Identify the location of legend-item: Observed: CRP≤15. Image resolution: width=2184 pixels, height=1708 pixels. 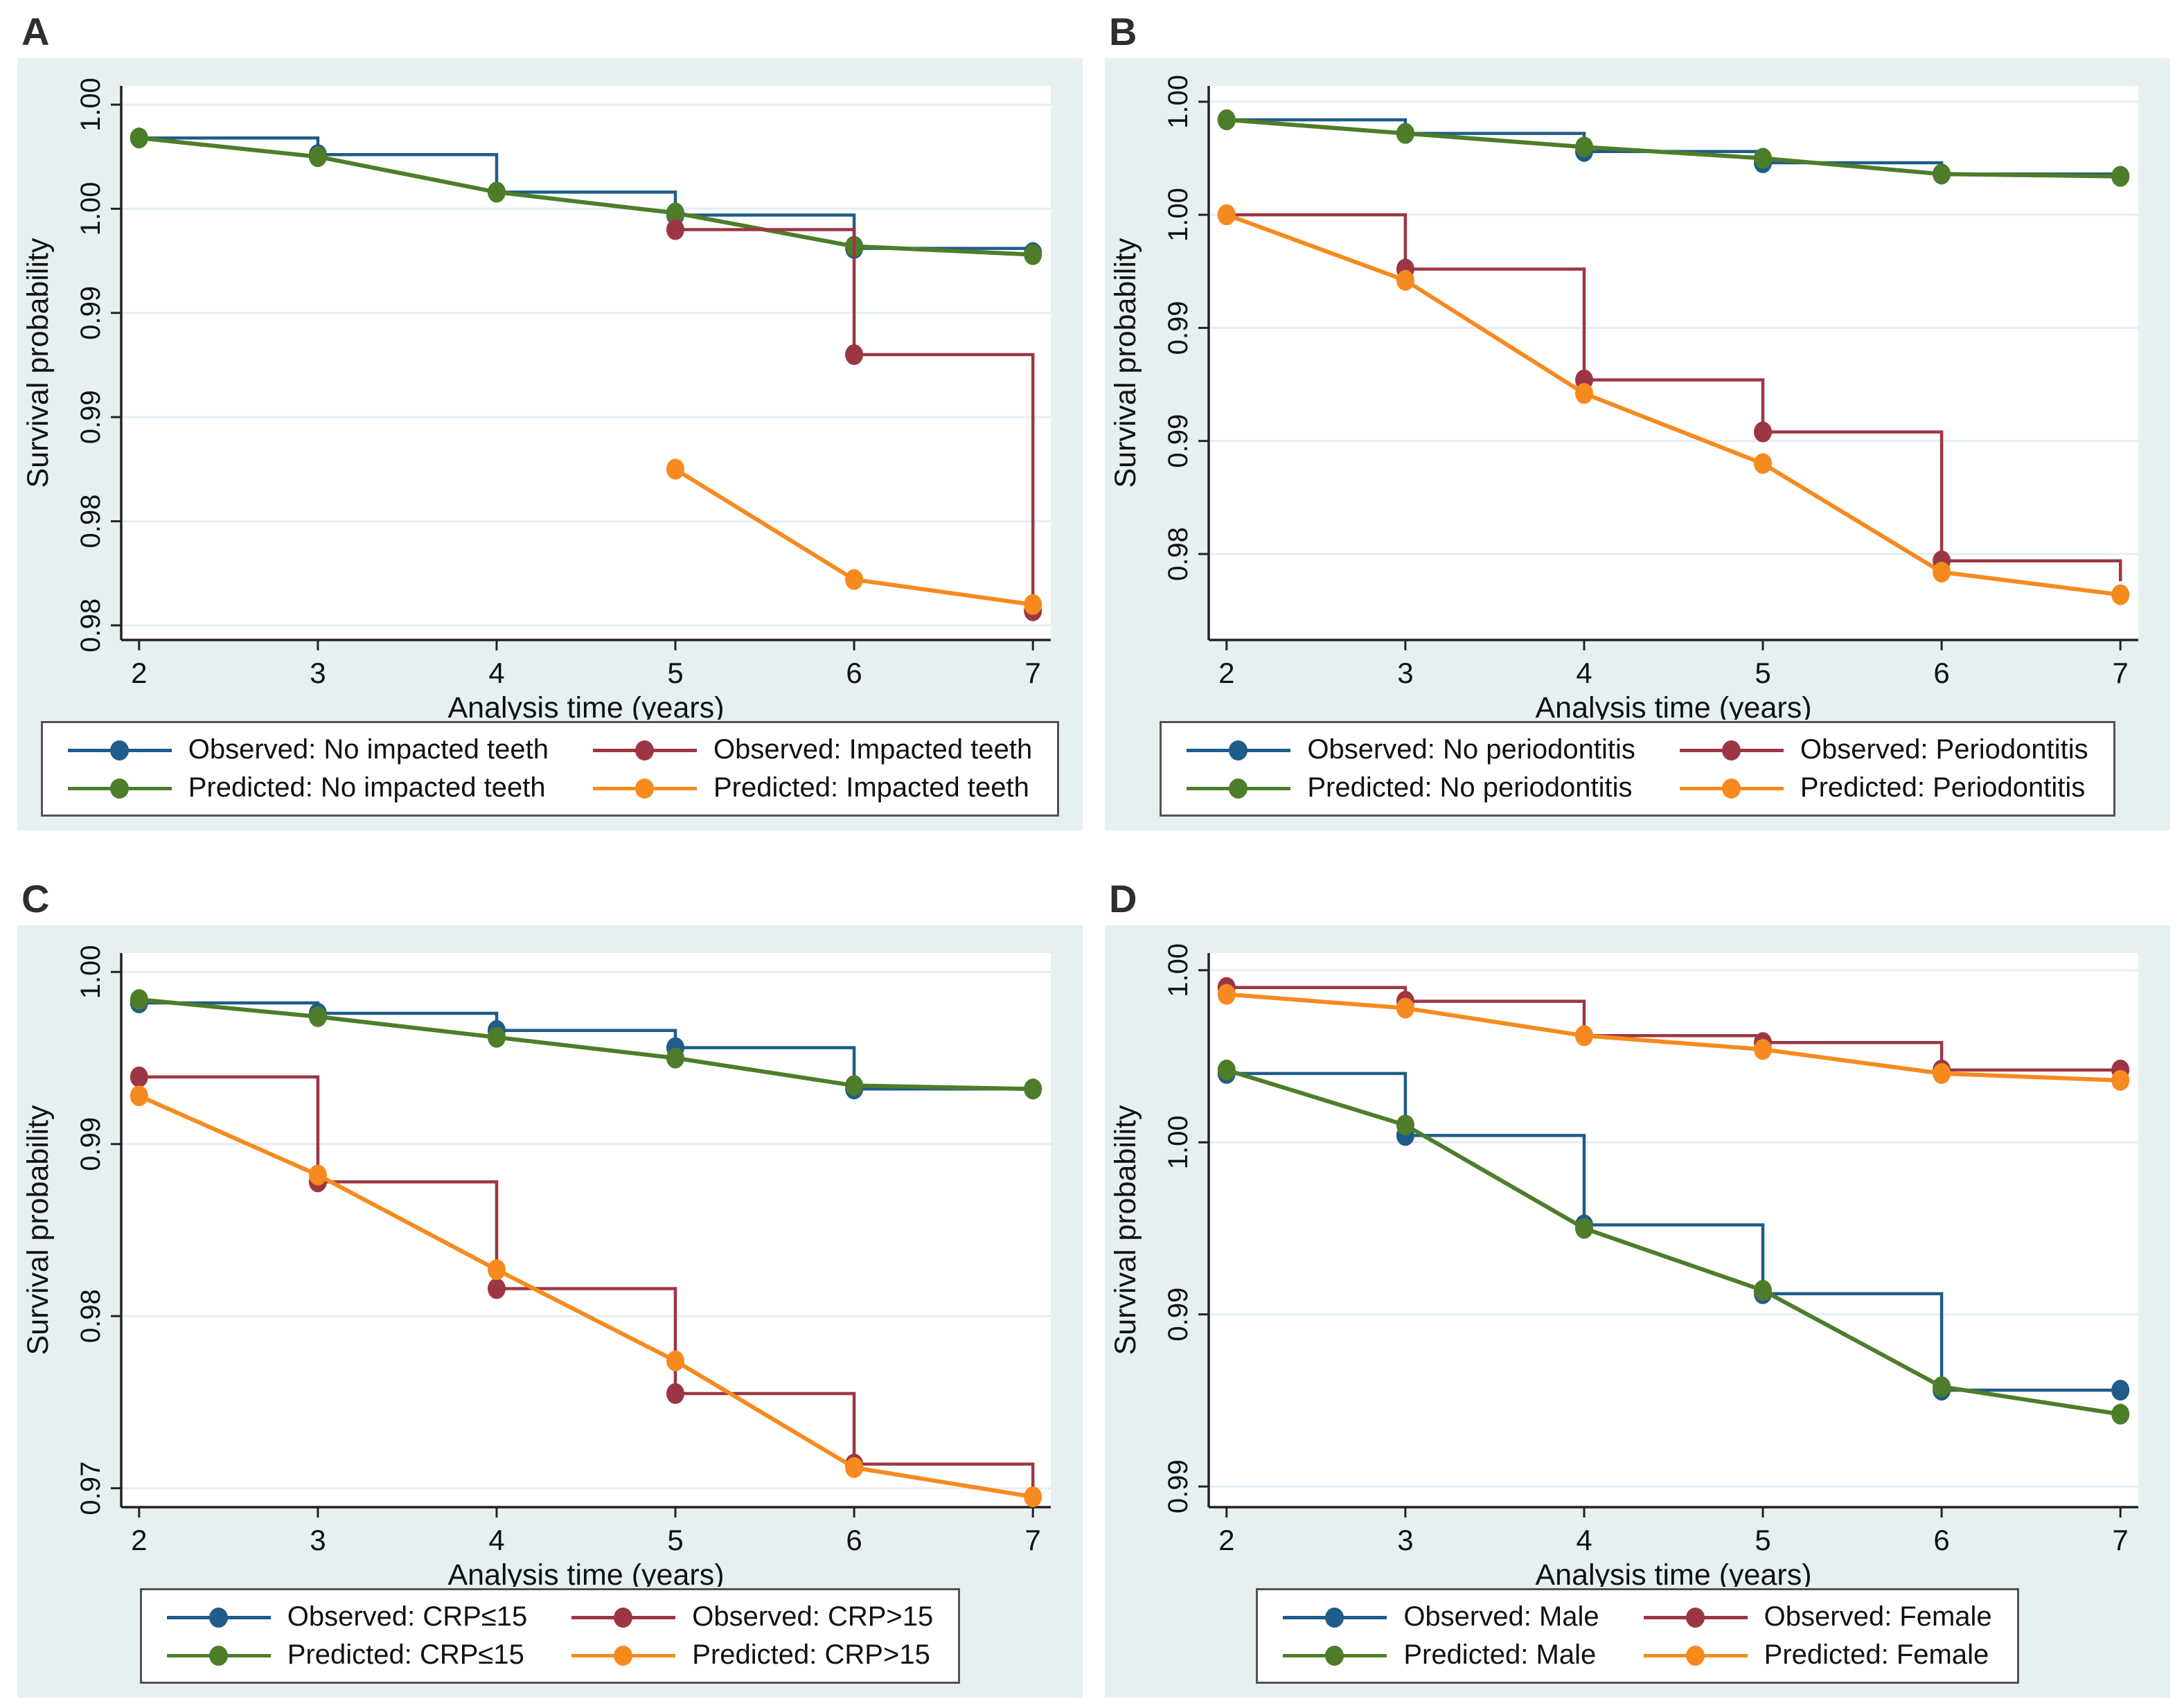
(347, 1617).